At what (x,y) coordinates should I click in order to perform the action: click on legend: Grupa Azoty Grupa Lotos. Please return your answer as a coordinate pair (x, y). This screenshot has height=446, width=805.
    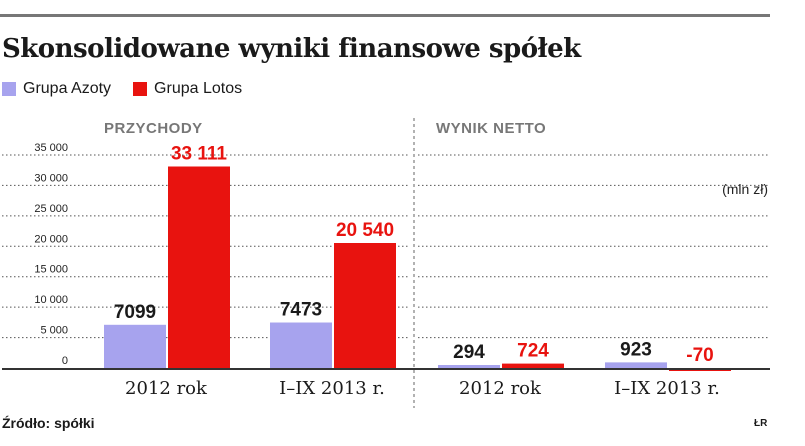
    Looking at the image, I should click on (133, 89).